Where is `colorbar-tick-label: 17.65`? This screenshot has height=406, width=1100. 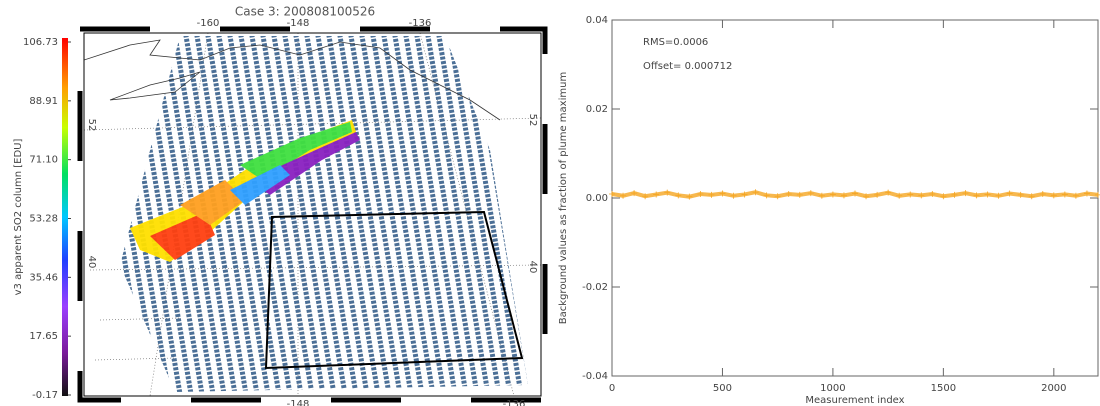 colorbar-tick-label: 17.65 is located at coordinates (43, 336).